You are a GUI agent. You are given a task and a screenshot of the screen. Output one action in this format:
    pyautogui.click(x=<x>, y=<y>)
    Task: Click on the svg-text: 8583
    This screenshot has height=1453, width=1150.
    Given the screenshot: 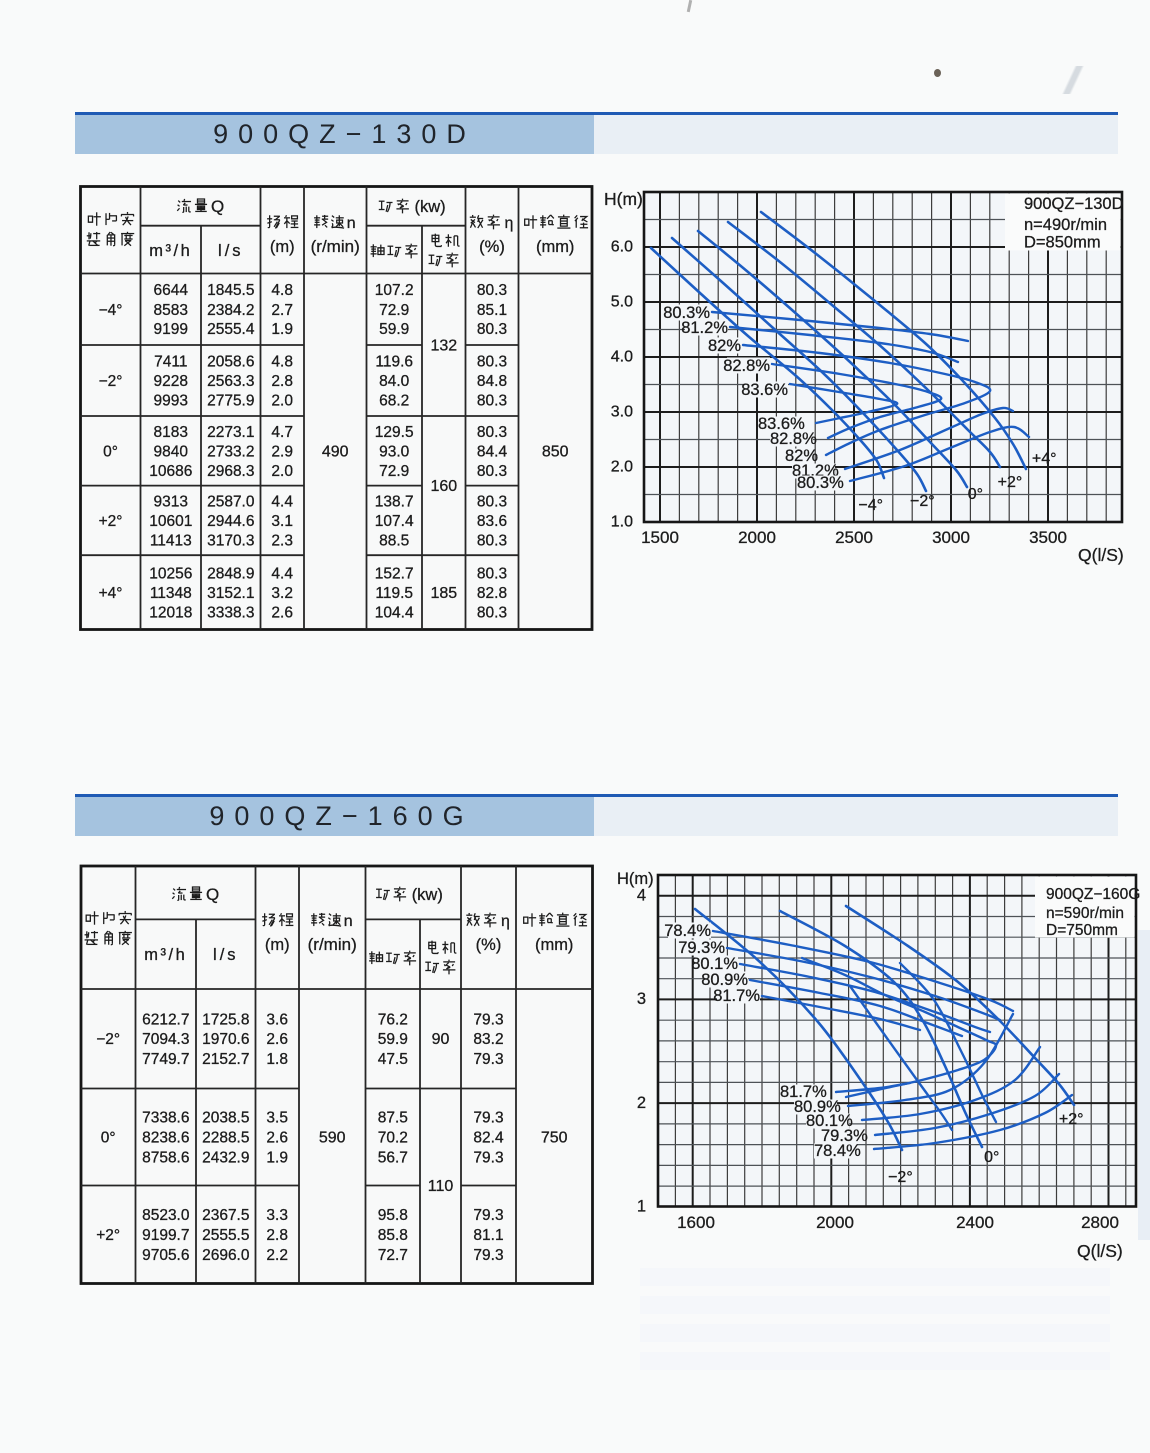 What is the action you would take?
    pyautogui.click(x=171, y=310)
    